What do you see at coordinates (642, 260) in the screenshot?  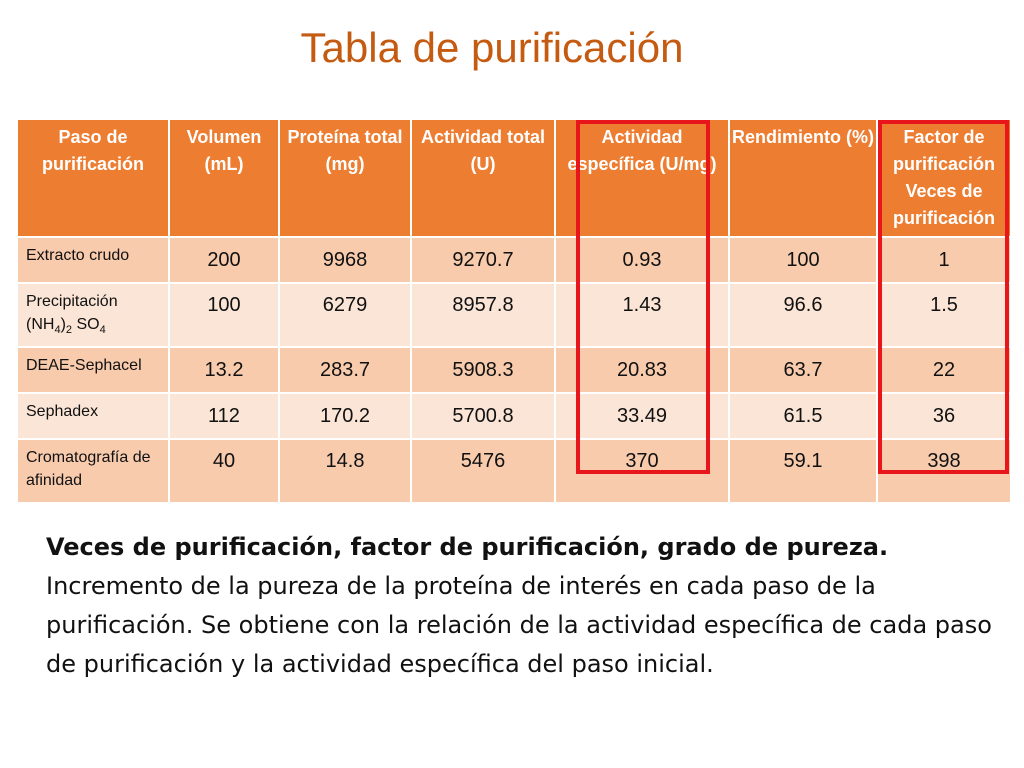 I see `cell-specific: 0.93` at bounding box center [642, 260].